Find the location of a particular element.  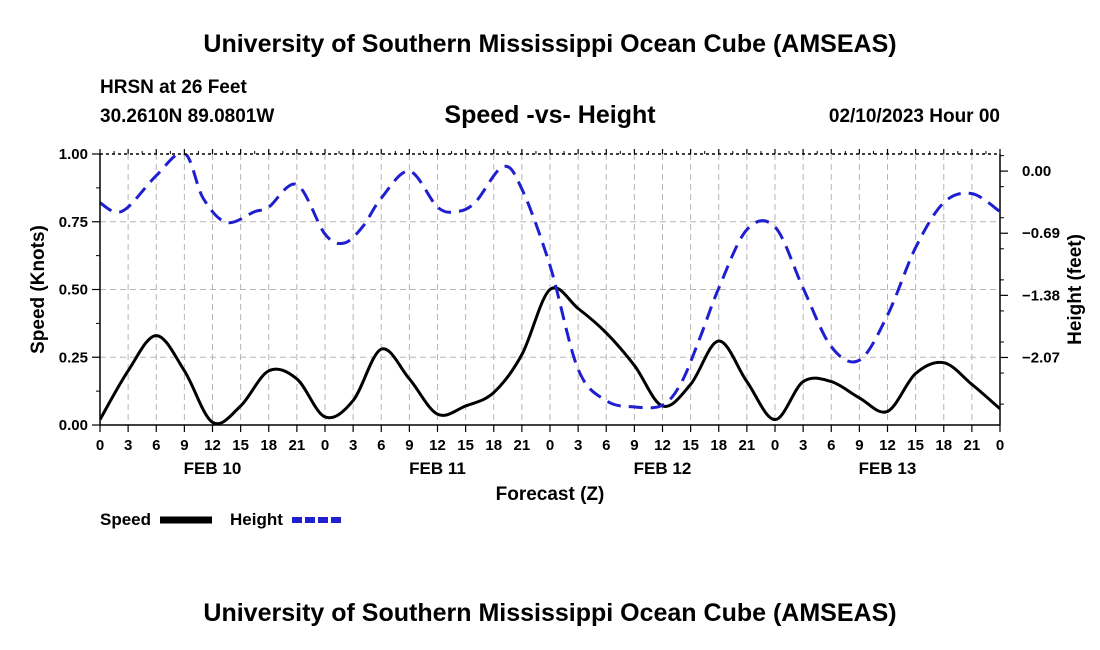

y-tick-label: 0.00 is located at coordinates (73, 425).